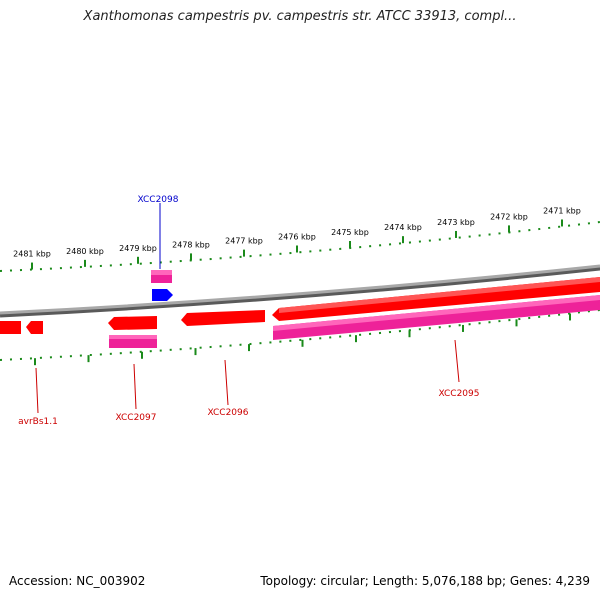  I want to click on gene-avrbs1-leader, so click(37, 390).